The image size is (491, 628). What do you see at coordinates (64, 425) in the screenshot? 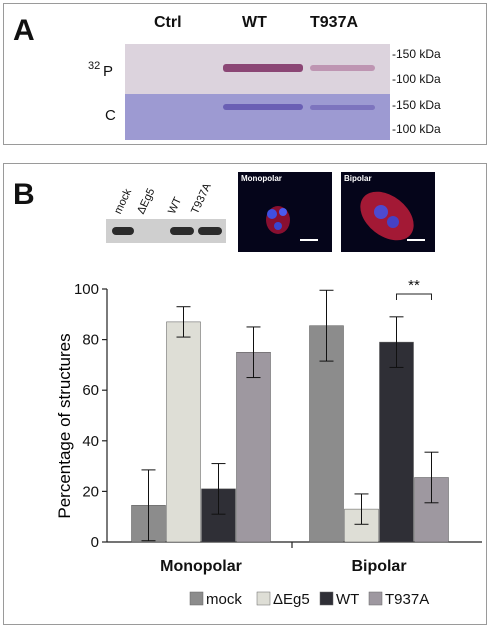
I see `y-axis-label: Percentage of structures` at bounding box center [64, 425].